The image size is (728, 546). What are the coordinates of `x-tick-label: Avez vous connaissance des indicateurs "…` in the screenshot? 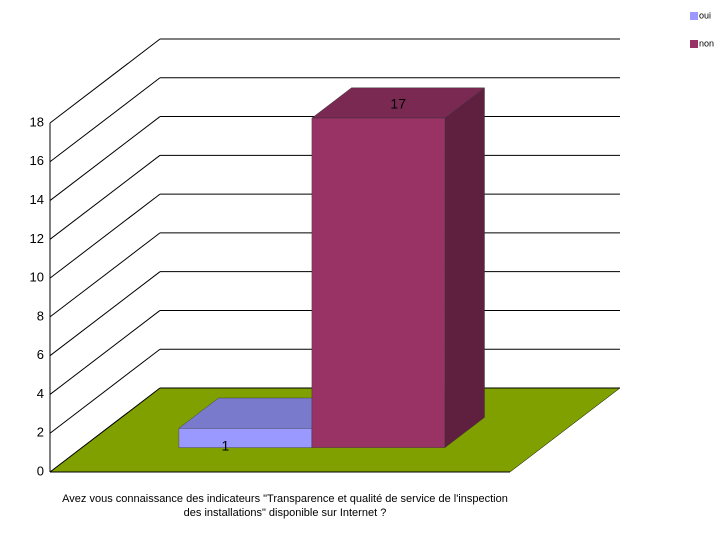 It's located at (285, 506).